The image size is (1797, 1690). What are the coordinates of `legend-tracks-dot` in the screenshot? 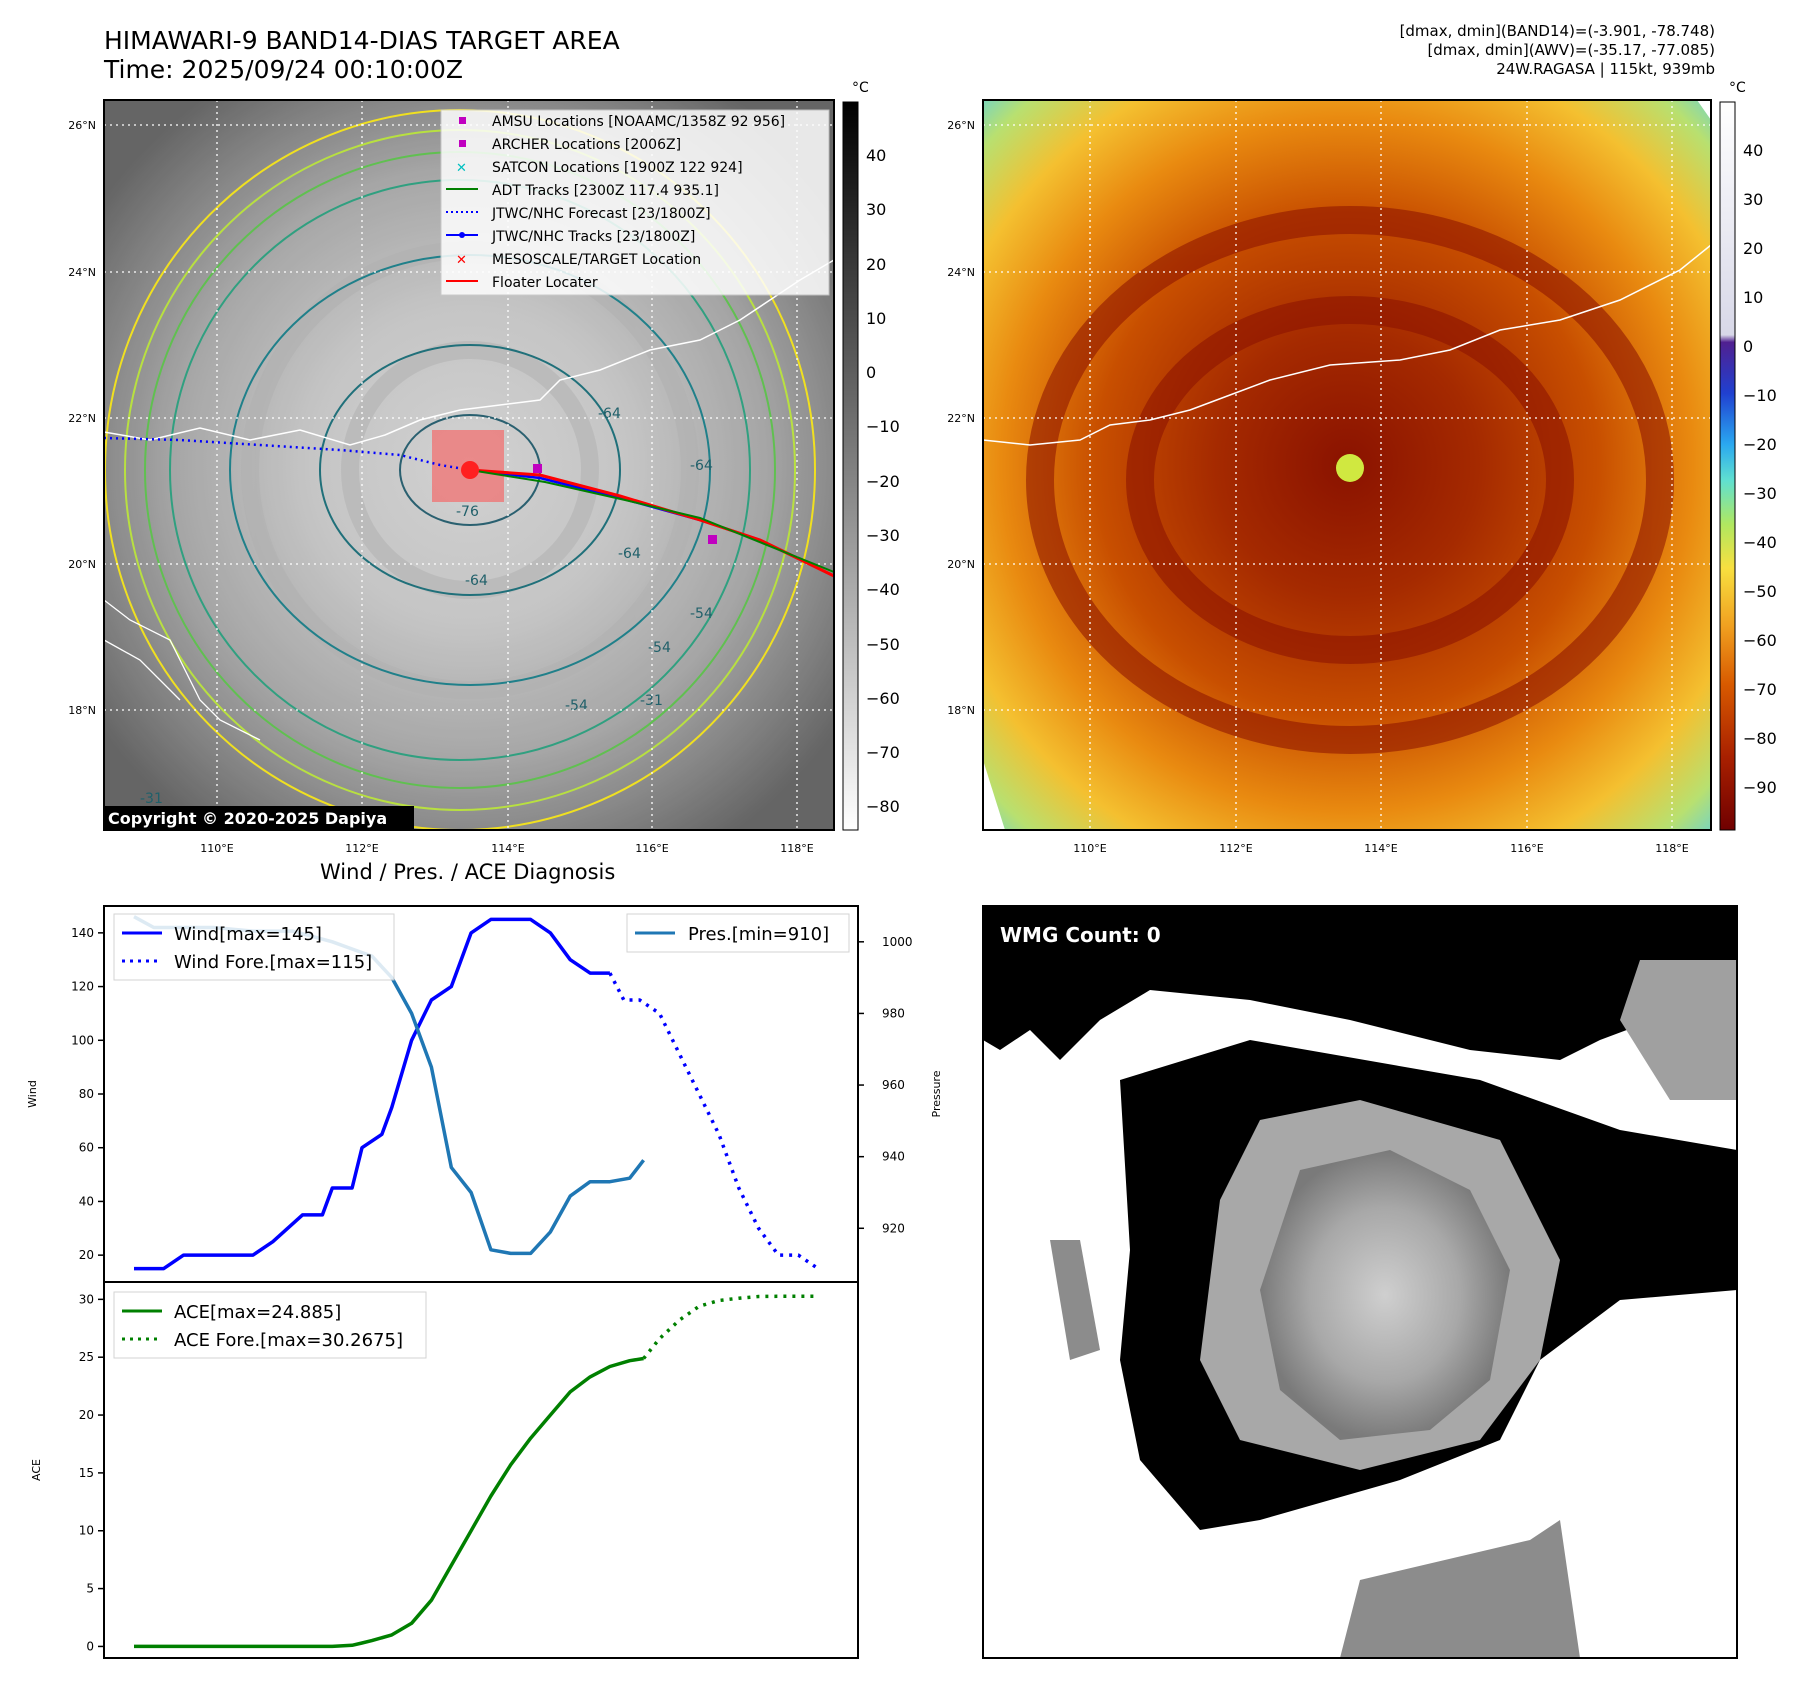 It's located at (462, 235).